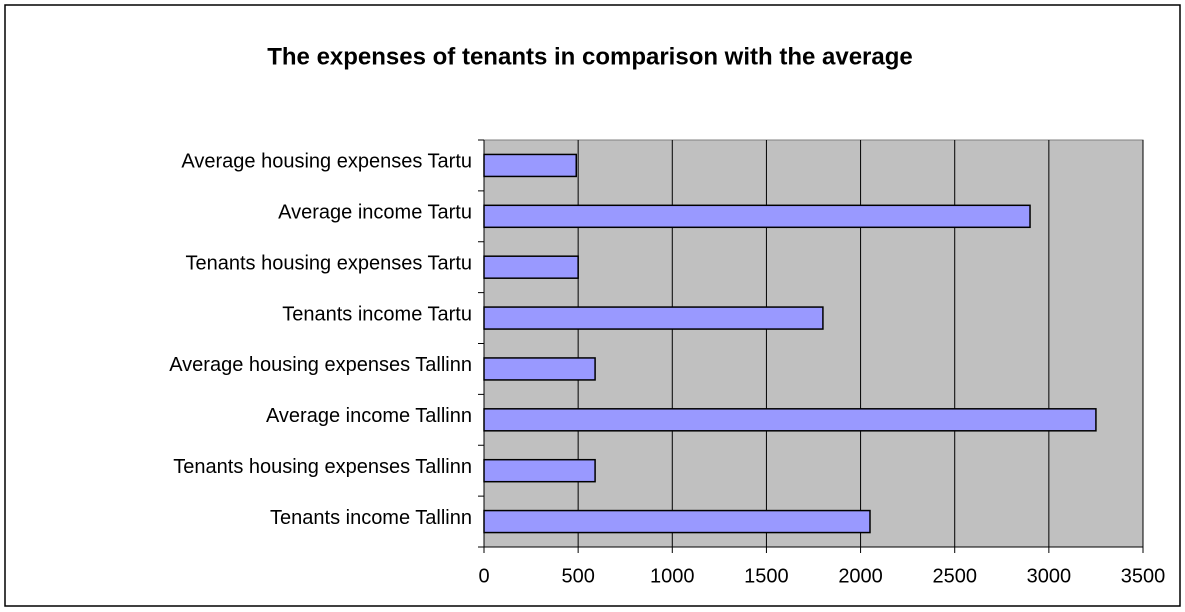 This screenshot has height=612, width=1185. What do you see at coordinates (377, 314) in the screenshot?
I see `y-tick-label: Tenants income Tartu` at bounding box center [377, 314].